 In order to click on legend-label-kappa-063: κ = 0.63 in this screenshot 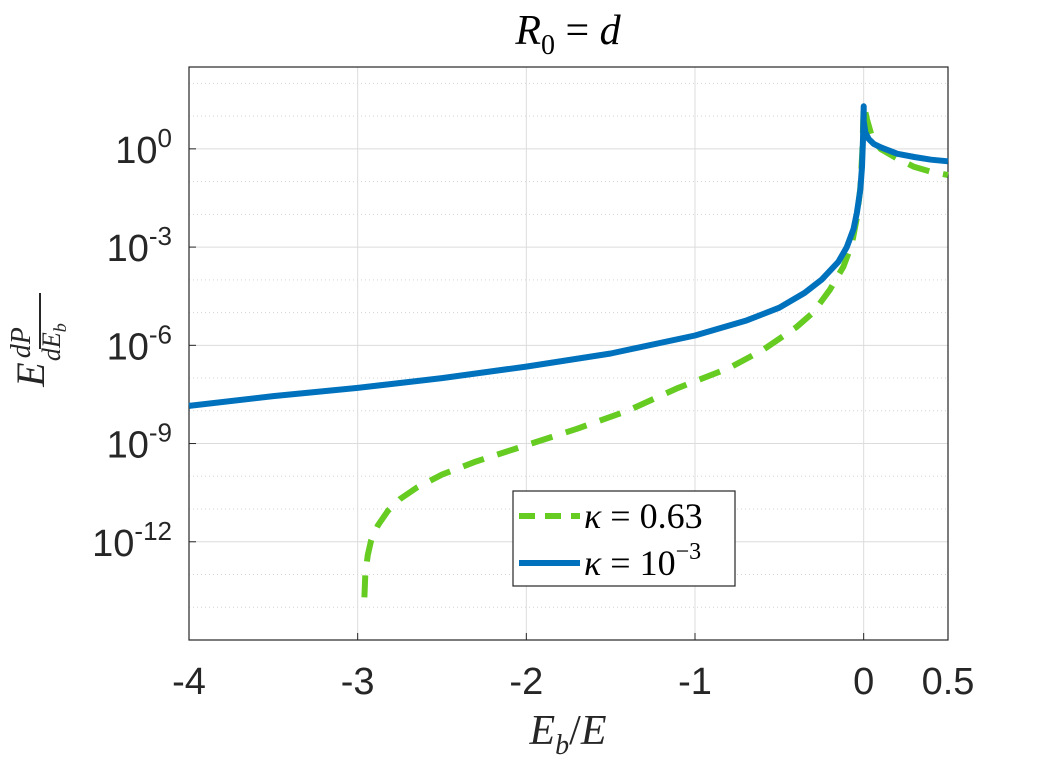, I will do `click(643, 516)`.